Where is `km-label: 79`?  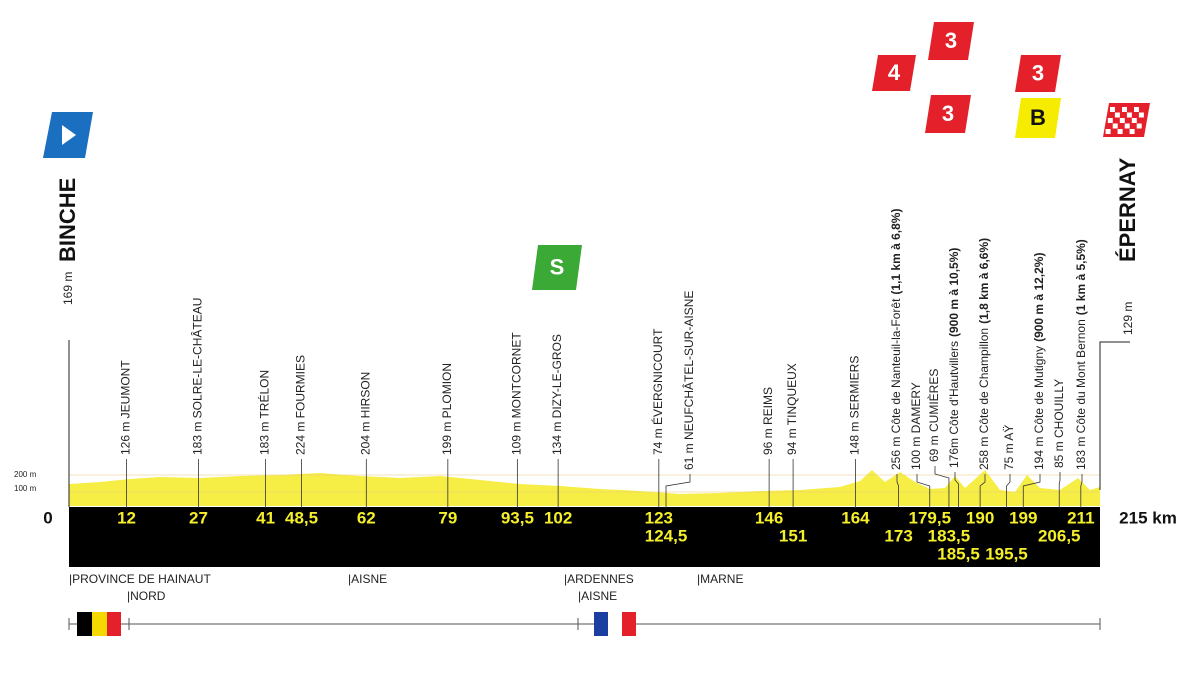
km-label: 79 is located at coordinates (447, 517).